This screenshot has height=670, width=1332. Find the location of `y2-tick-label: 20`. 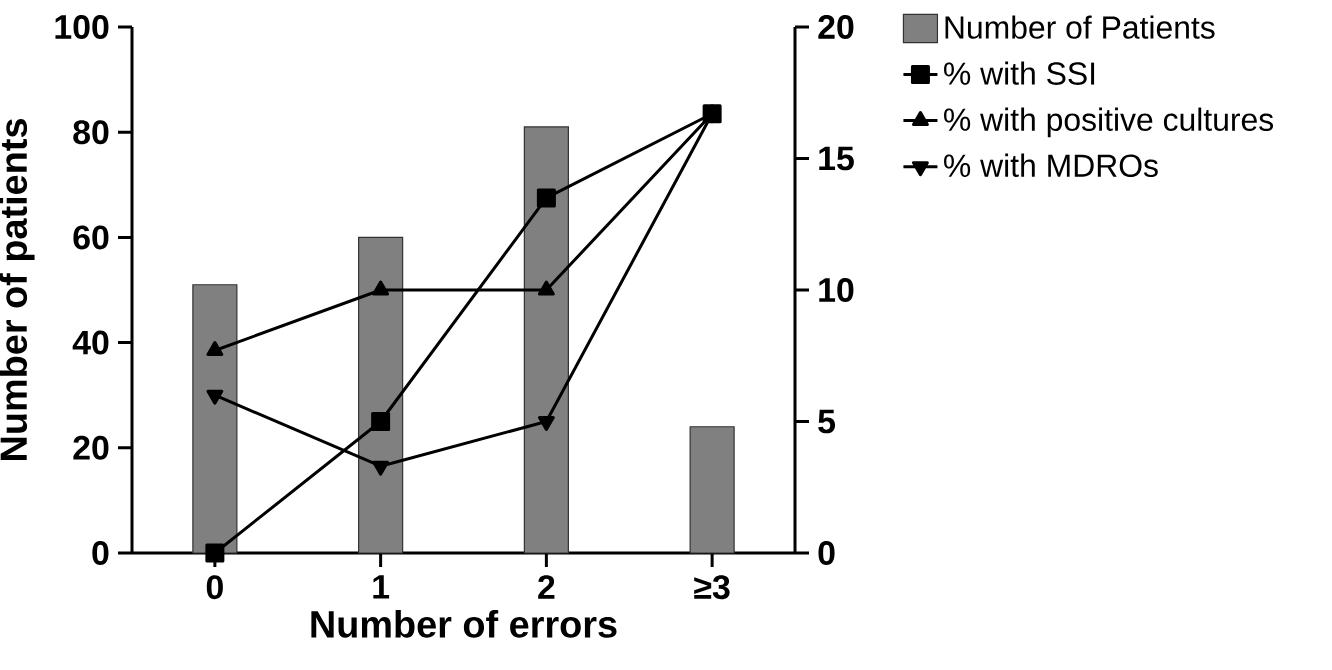

y2-tick-label: 20 is located at coordinates (836, 27).